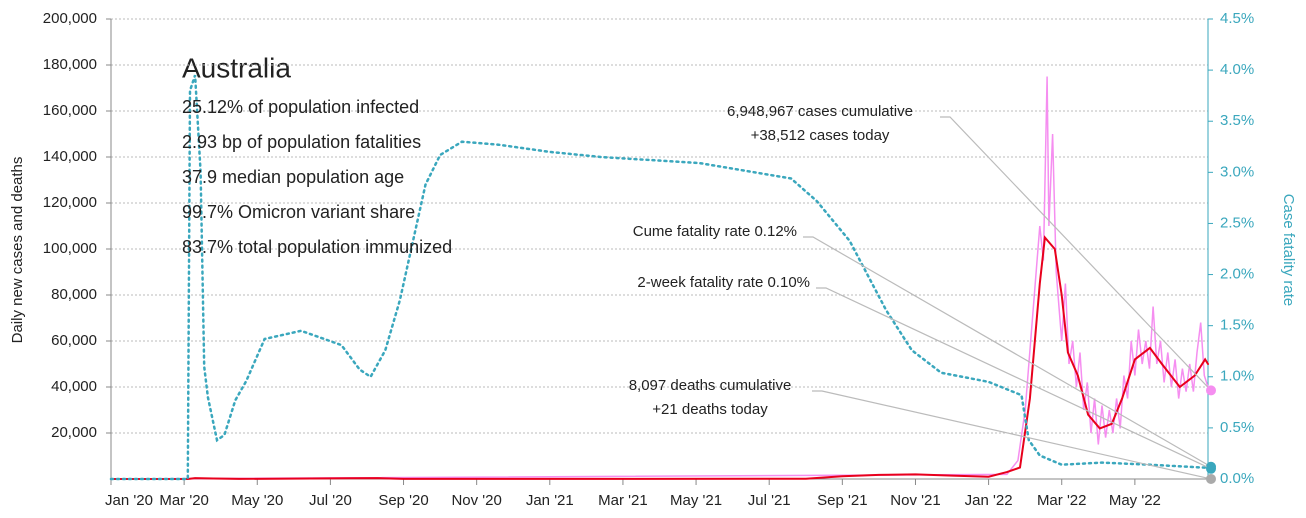  What do you see at coordinates (236, 67) in the screenshot?
I see `chart-title: Australia` at bounding box center [236, 67].